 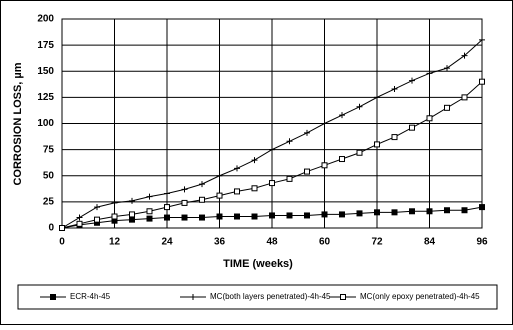 I want to click on x-tick-label: 60, so click(x=325, y=242).